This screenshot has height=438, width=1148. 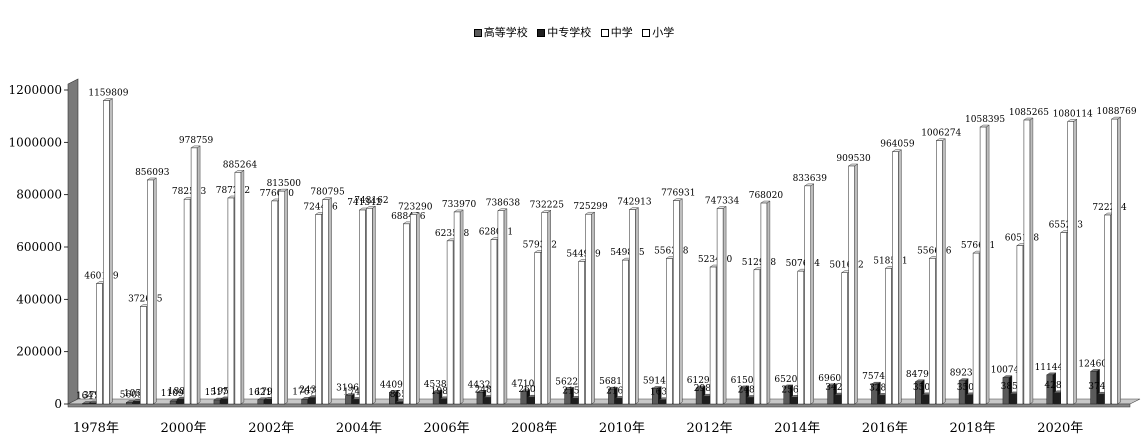 What do you see at coordinates (1060, 428) in the screenshot?
I see `x-tick-label: 2020年` at bounding box center [1060, 428].